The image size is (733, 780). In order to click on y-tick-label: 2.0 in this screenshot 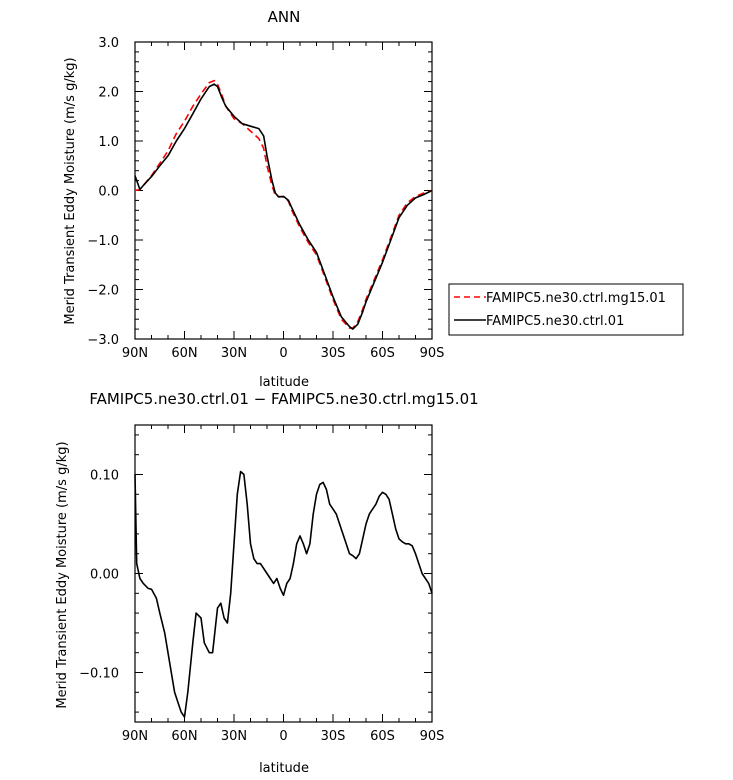, I will do `click(108, 93)`.